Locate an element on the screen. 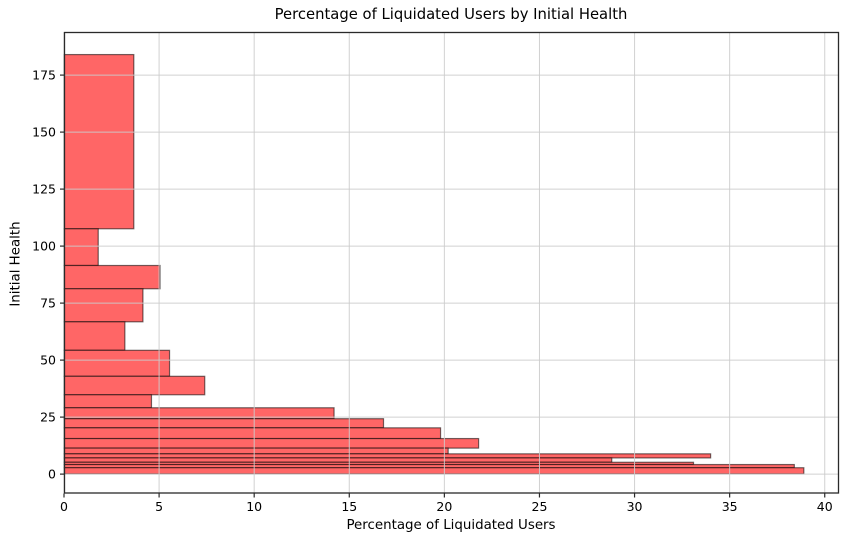 The width and height of the screenshot is (844, 543). x-tick-label: 15 is located at coordinates (349, 506).